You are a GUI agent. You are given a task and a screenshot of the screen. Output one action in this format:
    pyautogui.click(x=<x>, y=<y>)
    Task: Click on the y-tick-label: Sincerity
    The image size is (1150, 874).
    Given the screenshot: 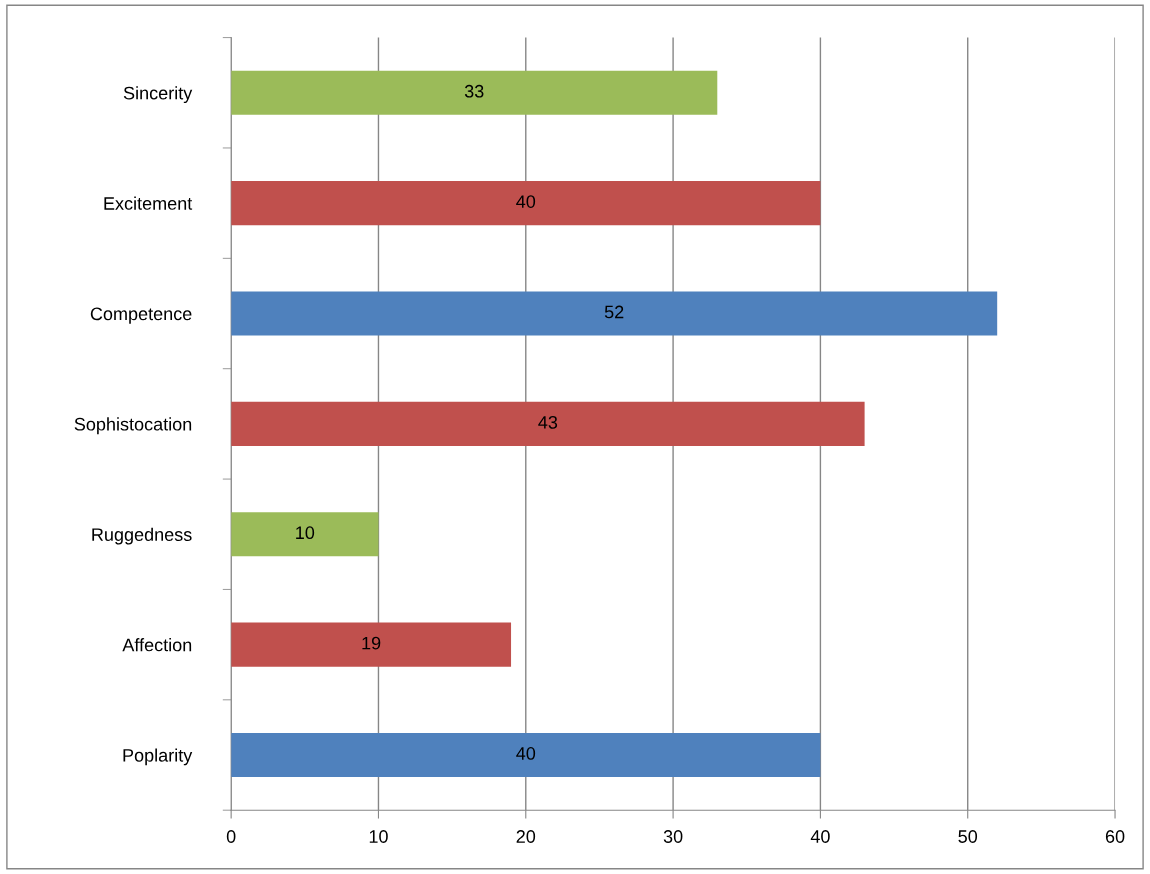 What is the action you would take?
    pyautogui.click(x=158, y=95)
    